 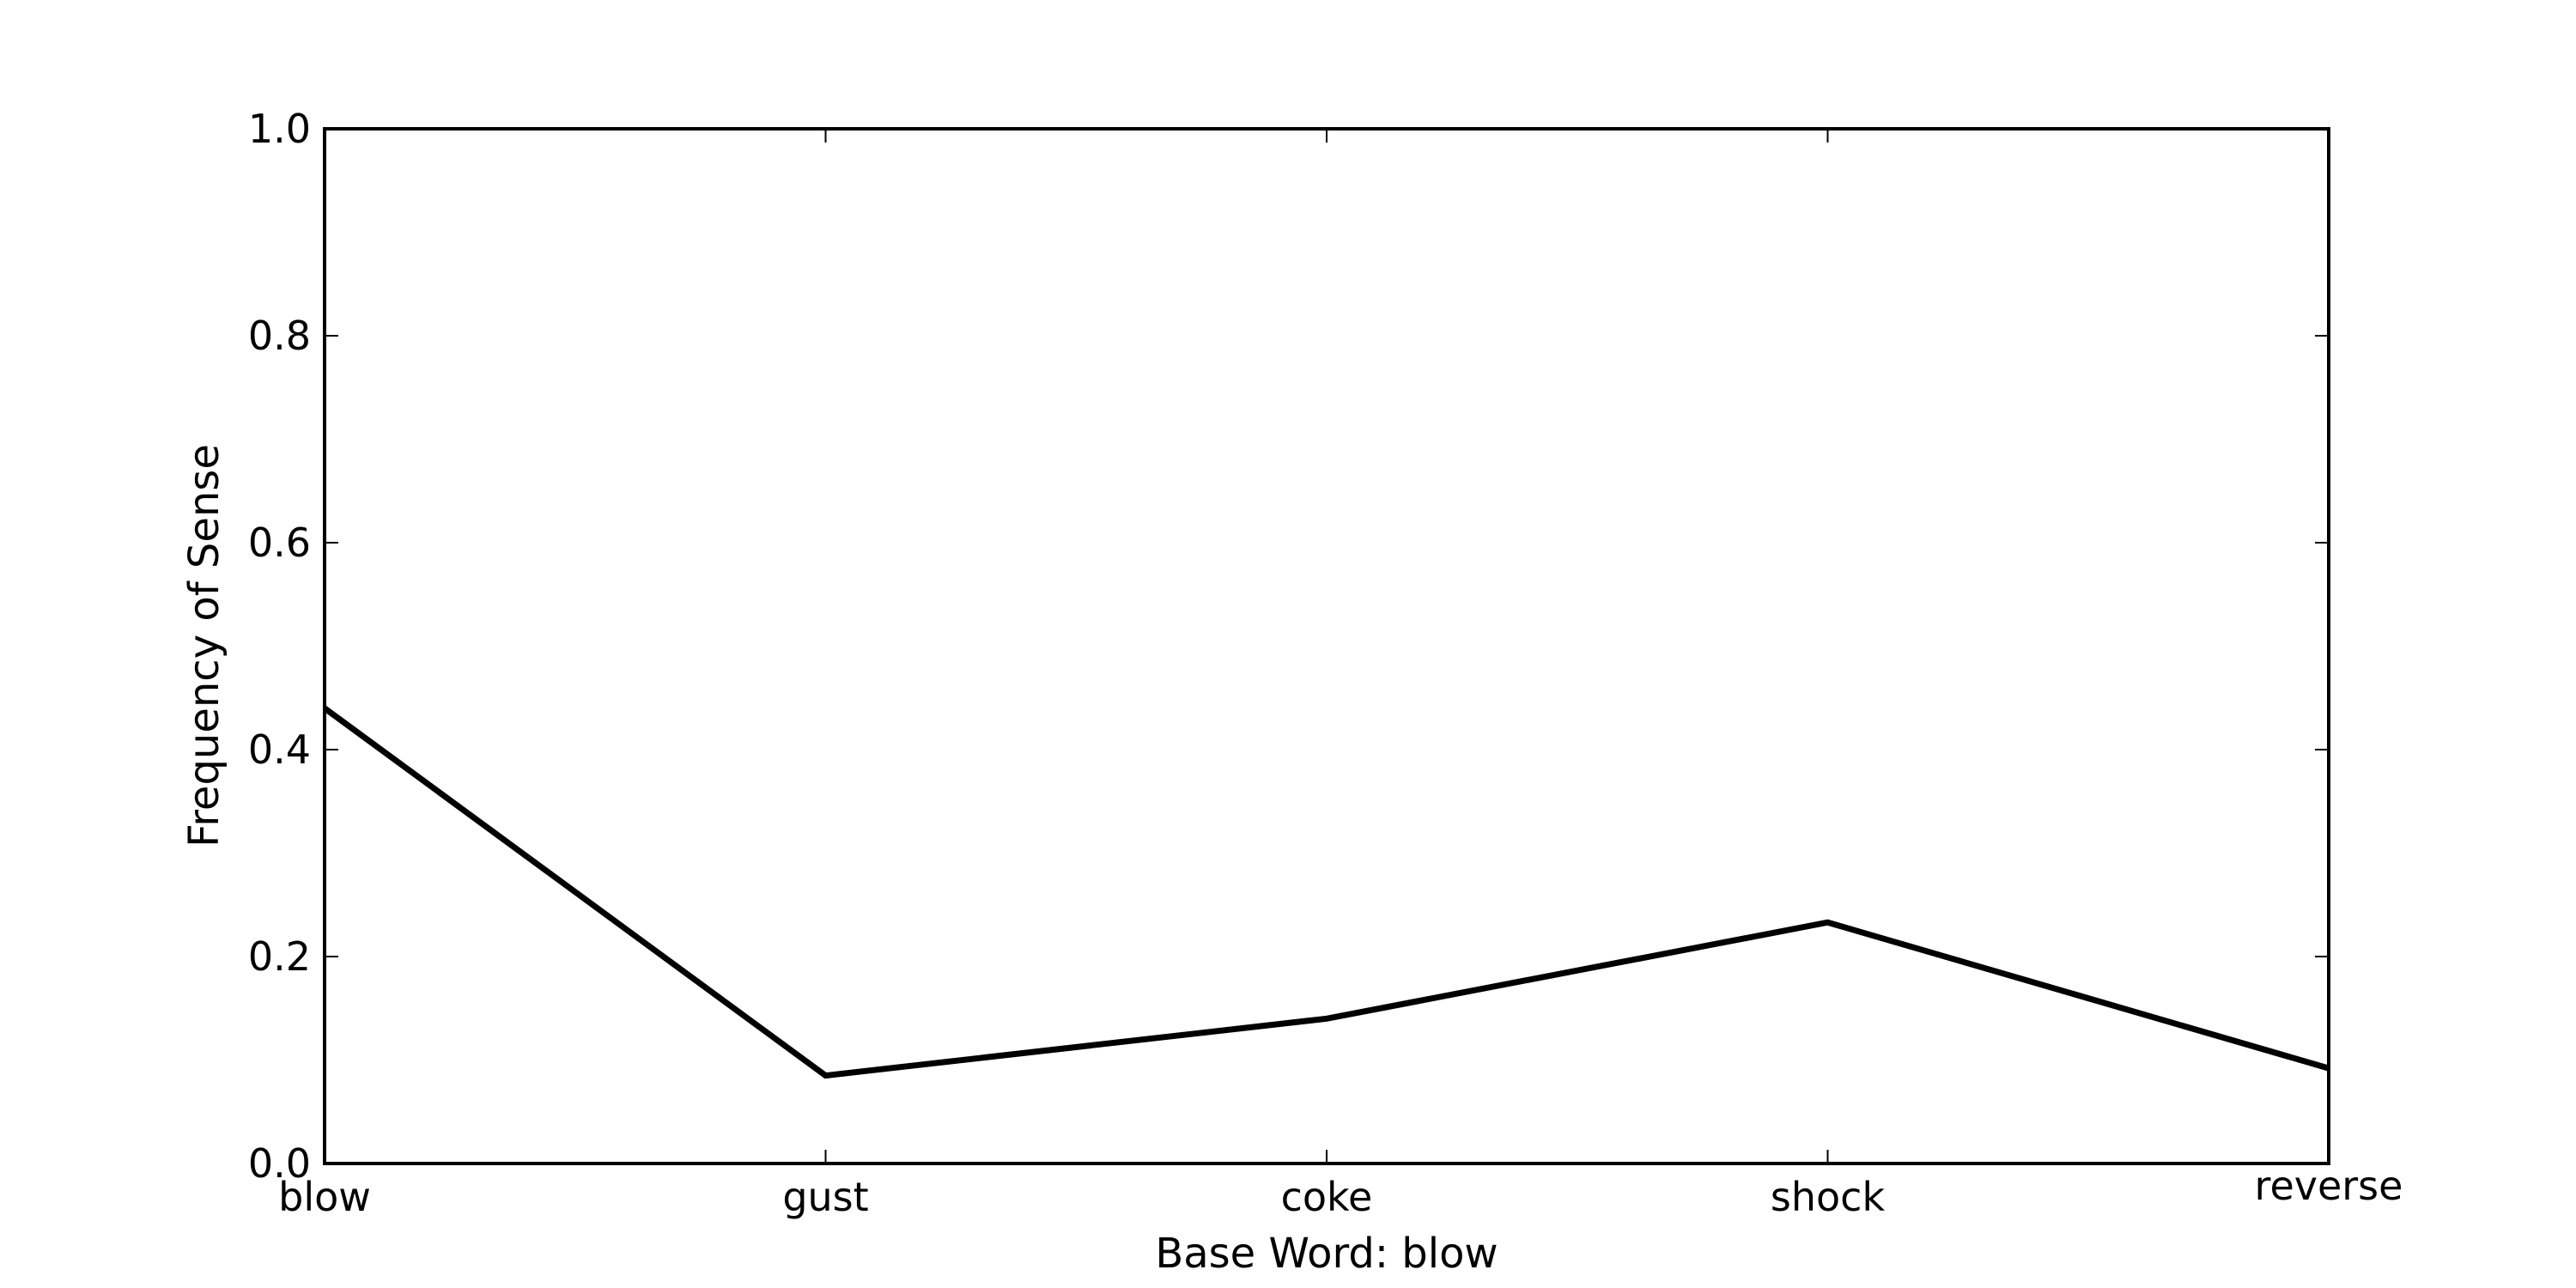 I want to click on y-tick-label: 0.0, so click(x=280, y=1163).